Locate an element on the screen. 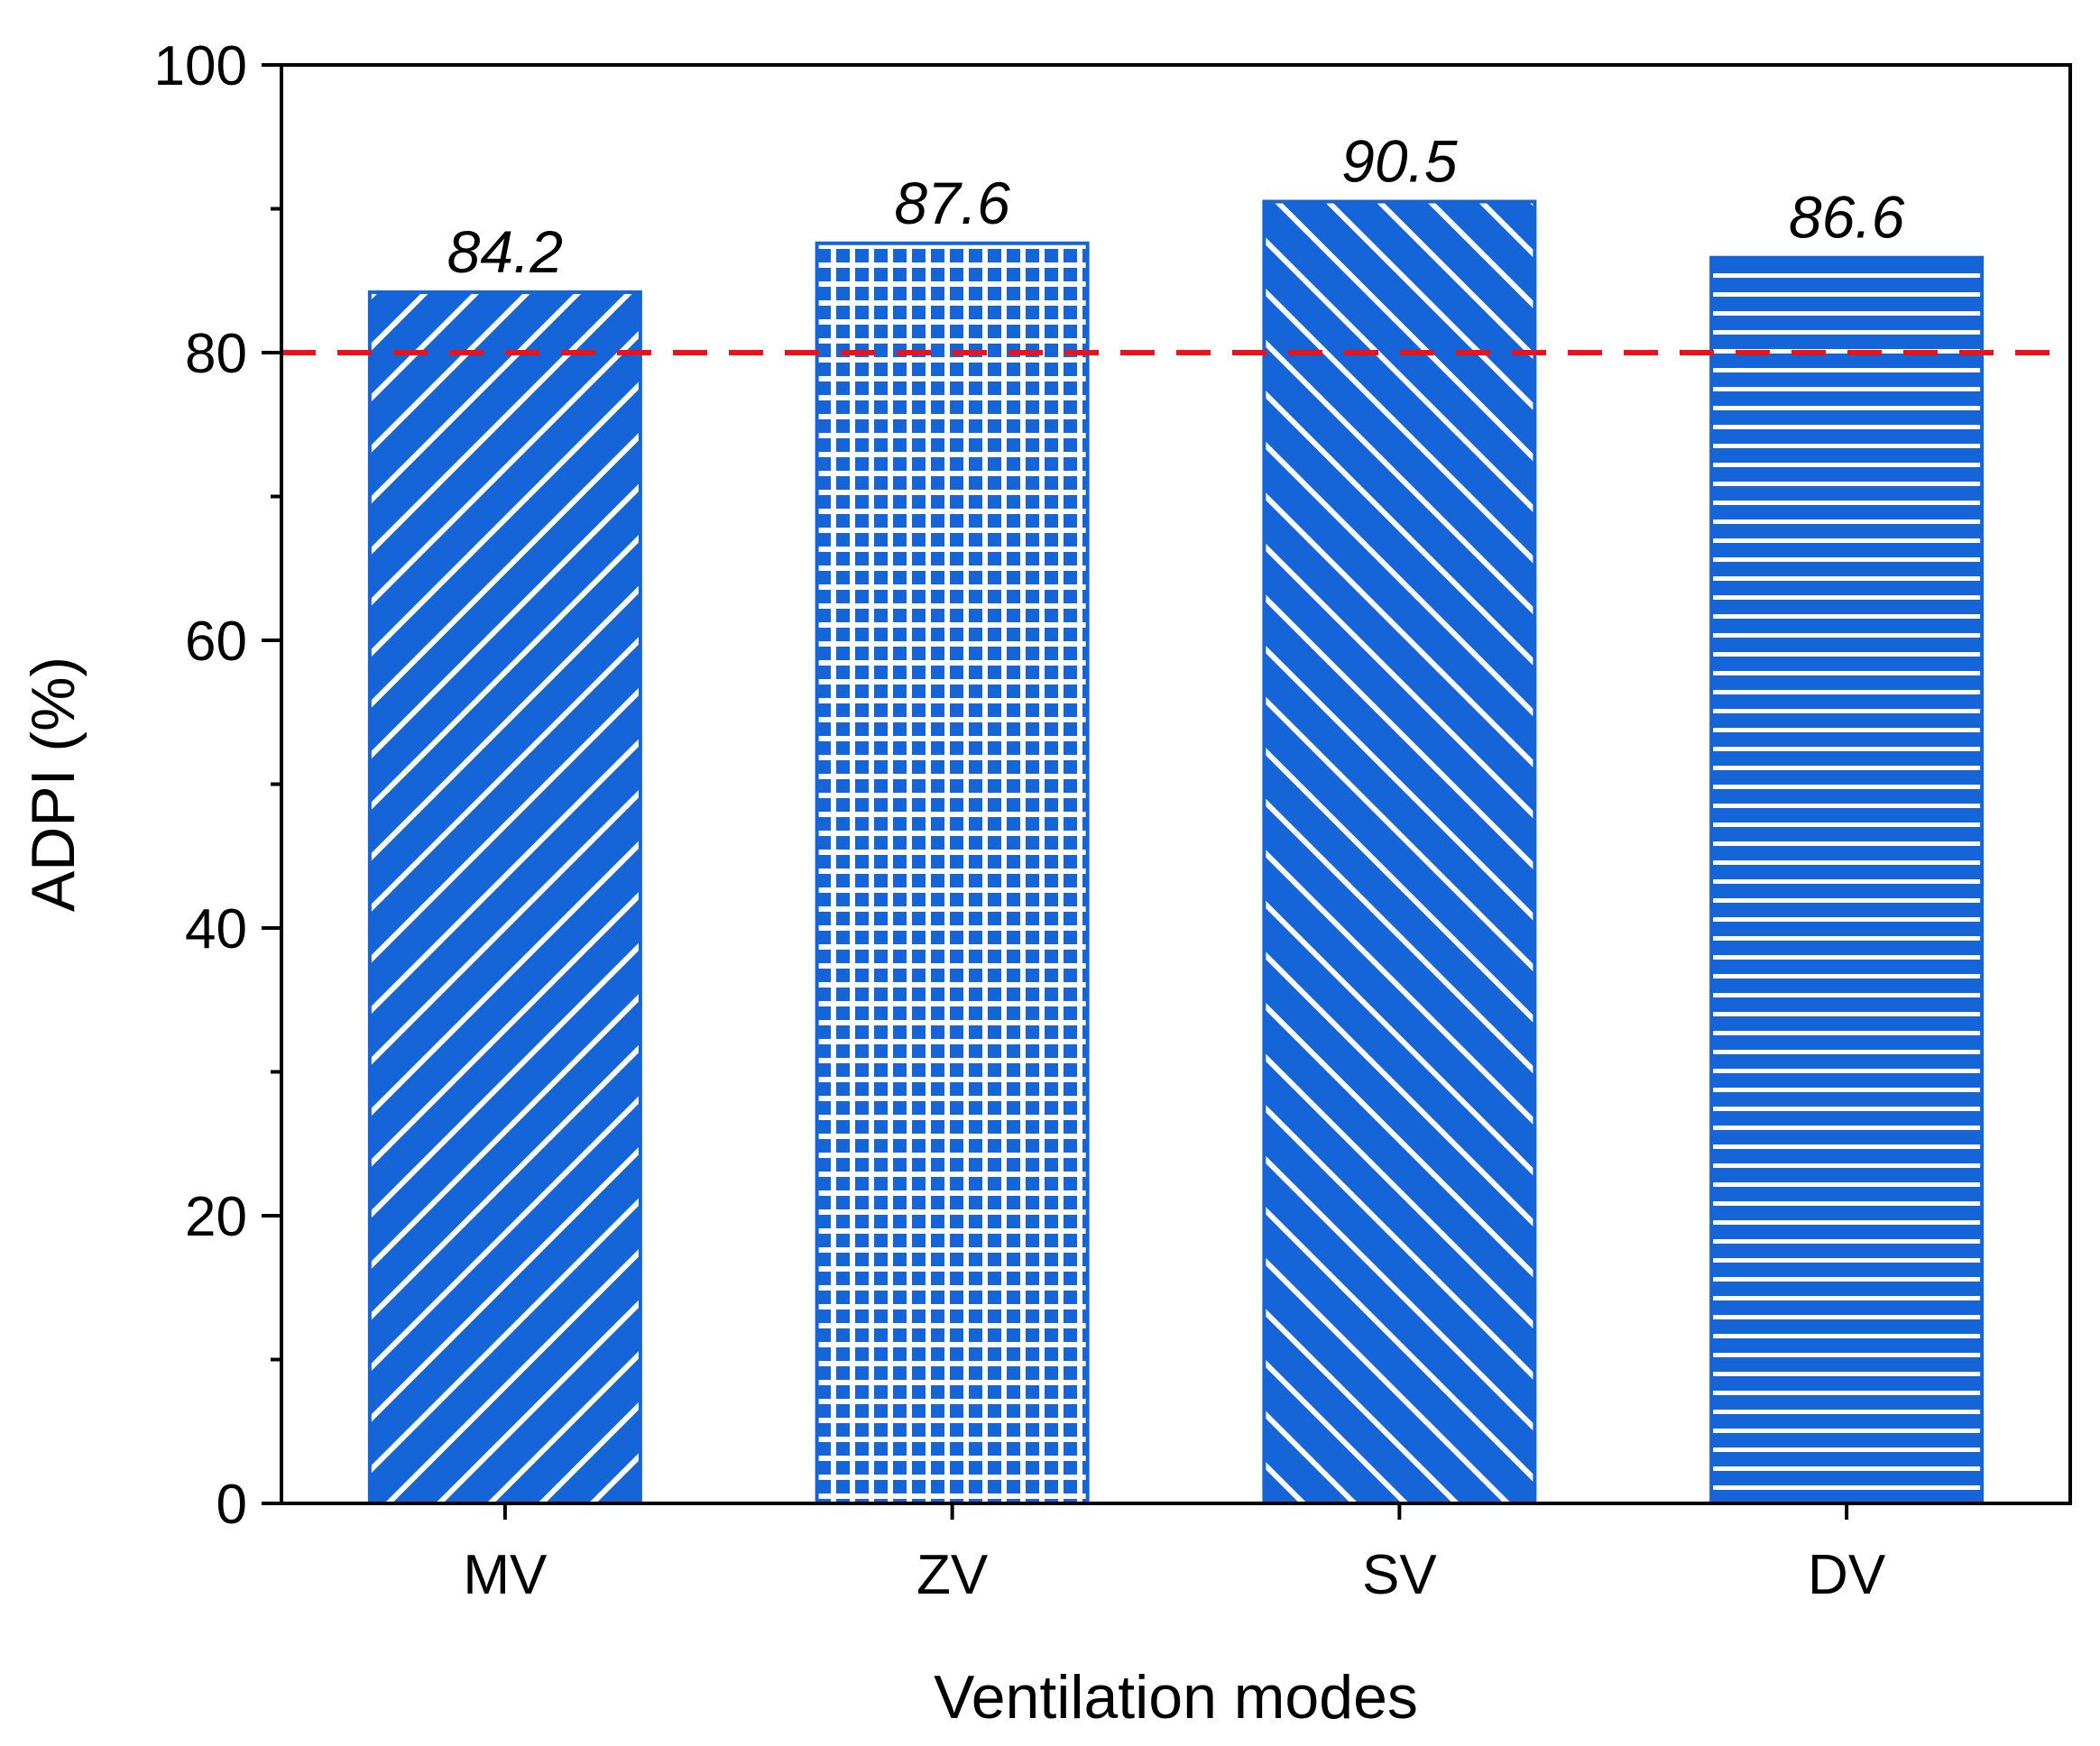 The image size is (2100, 1746). x-tick-label-sv: SV is located at coordinates (1399, 1575).